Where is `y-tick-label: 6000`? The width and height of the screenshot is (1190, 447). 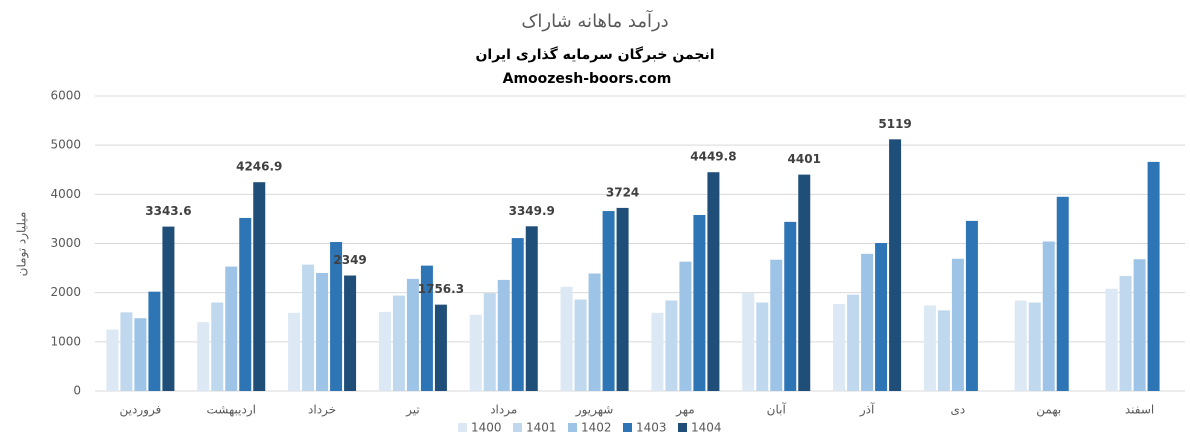 y-tick-label: 6000 is located at coordinates (65, 96).